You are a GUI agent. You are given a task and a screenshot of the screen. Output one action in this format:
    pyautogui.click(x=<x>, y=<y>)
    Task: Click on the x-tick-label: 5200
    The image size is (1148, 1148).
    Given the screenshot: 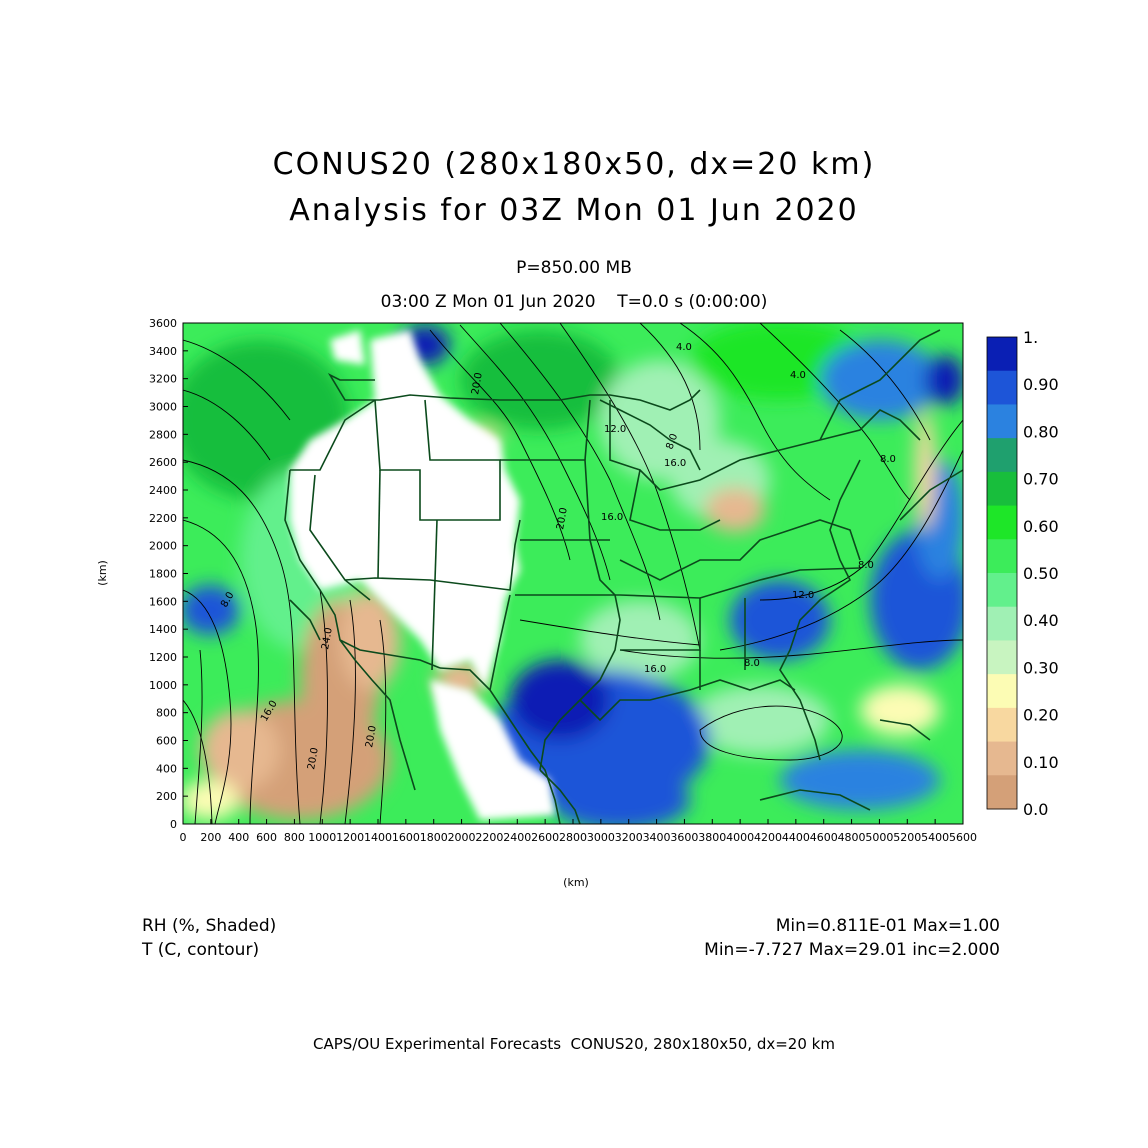 What is the action you would take?
    pyautogui.click(x=907, y=837)
    